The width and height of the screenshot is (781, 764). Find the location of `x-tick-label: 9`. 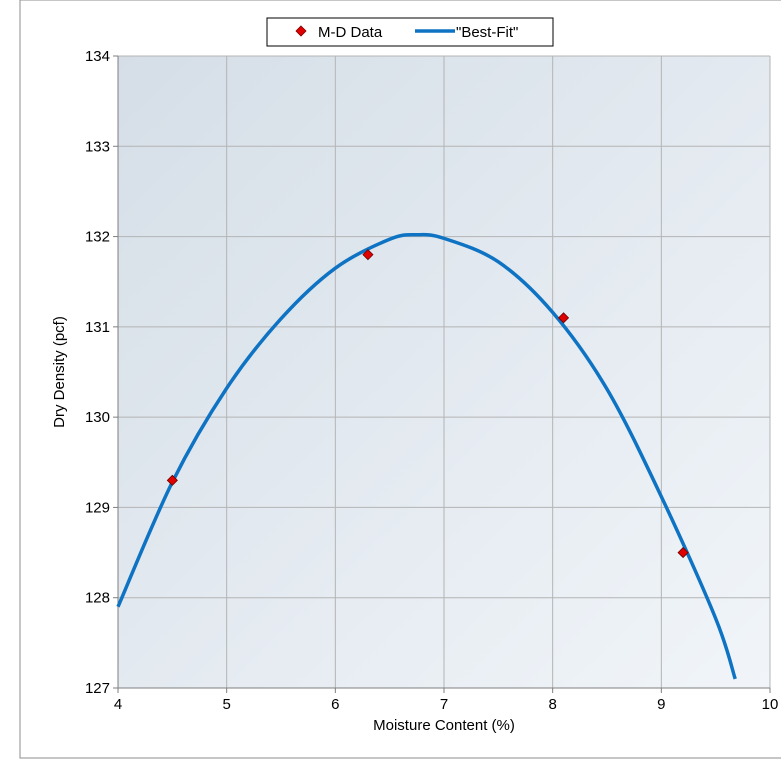

x-tick-label: 9 is located at coordinates (661, 704).